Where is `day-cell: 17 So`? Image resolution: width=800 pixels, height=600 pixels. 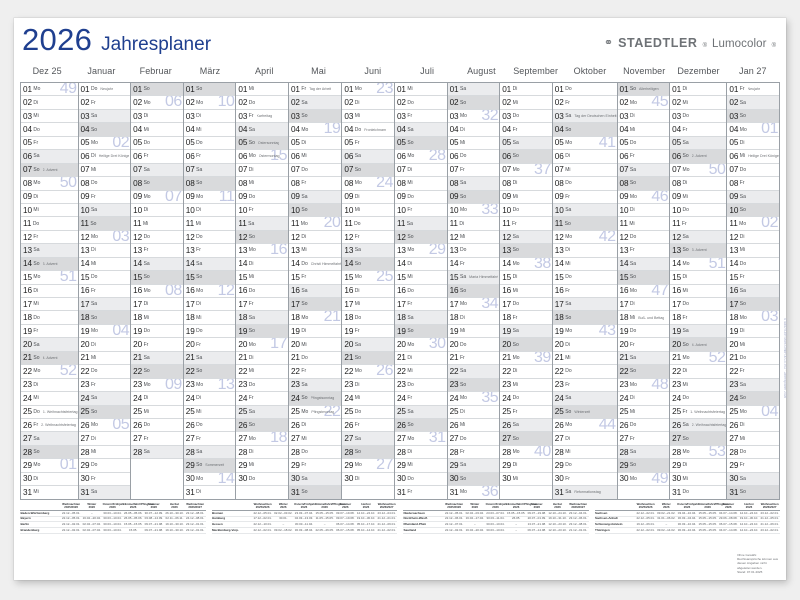
day-cell: 17 So is located at coordinates (753, 305).